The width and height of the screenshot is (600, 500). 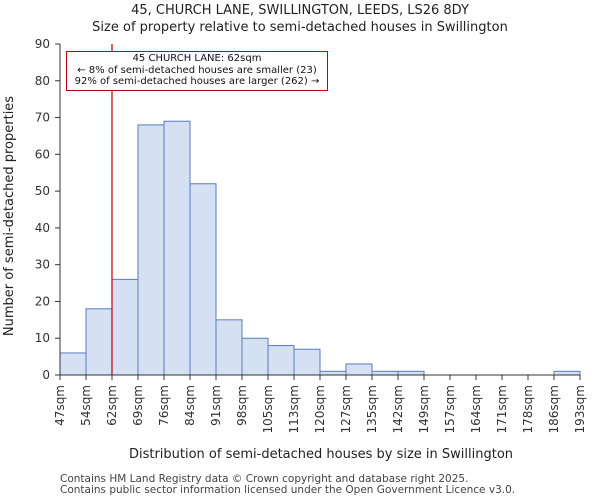 I want to click on x-tick-label: 98sqm, so click(x=242, y=405).